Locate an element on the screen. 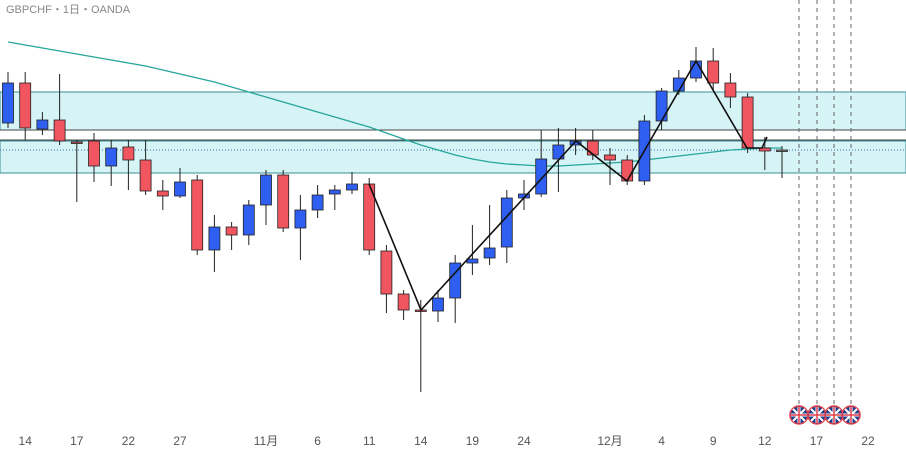  chart-title: GBPCHF・1日・OANDA is located at coordinates (68, 10).